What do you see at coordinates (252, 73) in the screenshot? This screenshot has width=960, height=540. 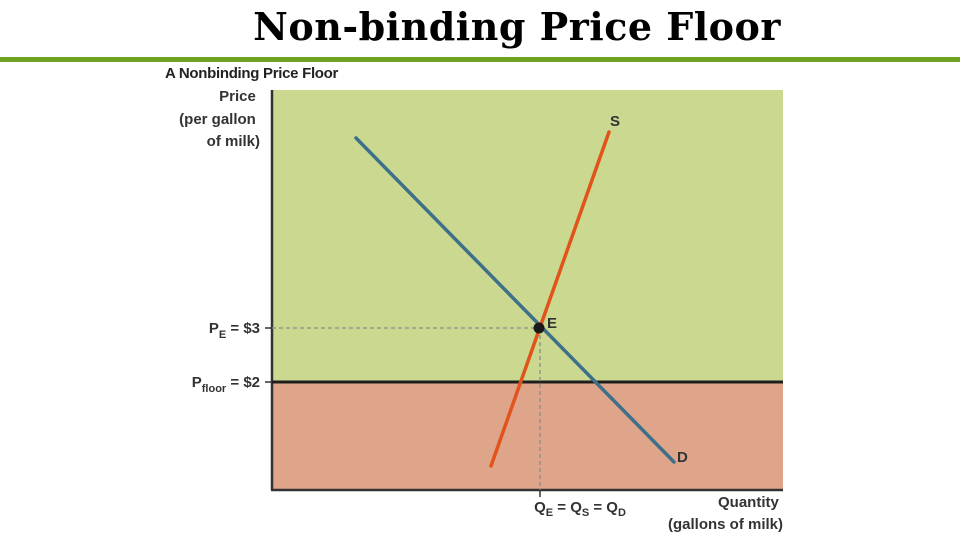 I see `figure-title: A Nonbinding Price Floor` at bounding box center [252, 73].